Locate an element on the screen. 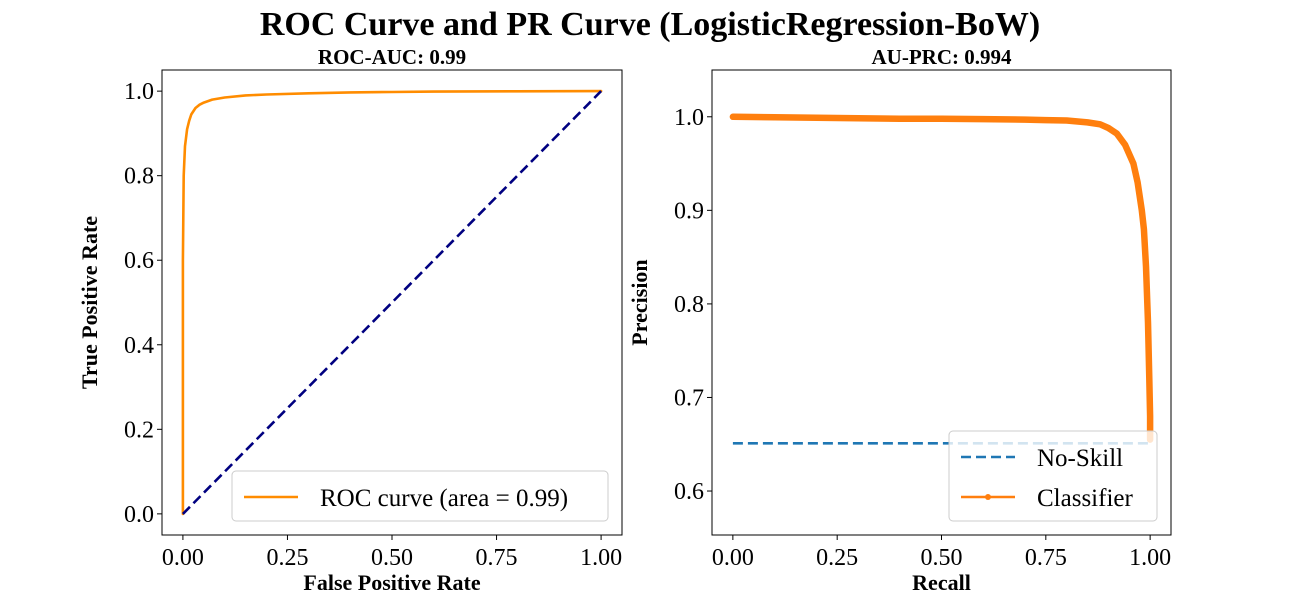 The height and width of the screenshot is (600, 1300). y-tick-label: 0.9 is located at coordinates (689, 211).